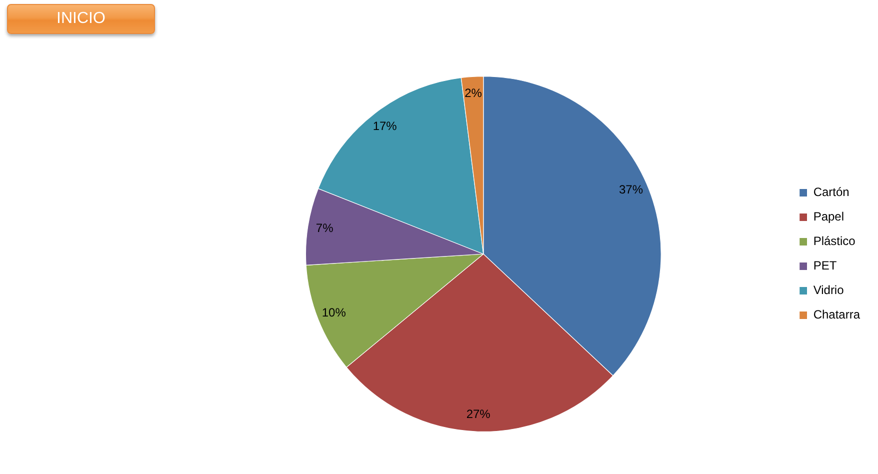 The height and width of the screenshot is (474, 878). I want to click on legend-label: PET, so click(825, 265).